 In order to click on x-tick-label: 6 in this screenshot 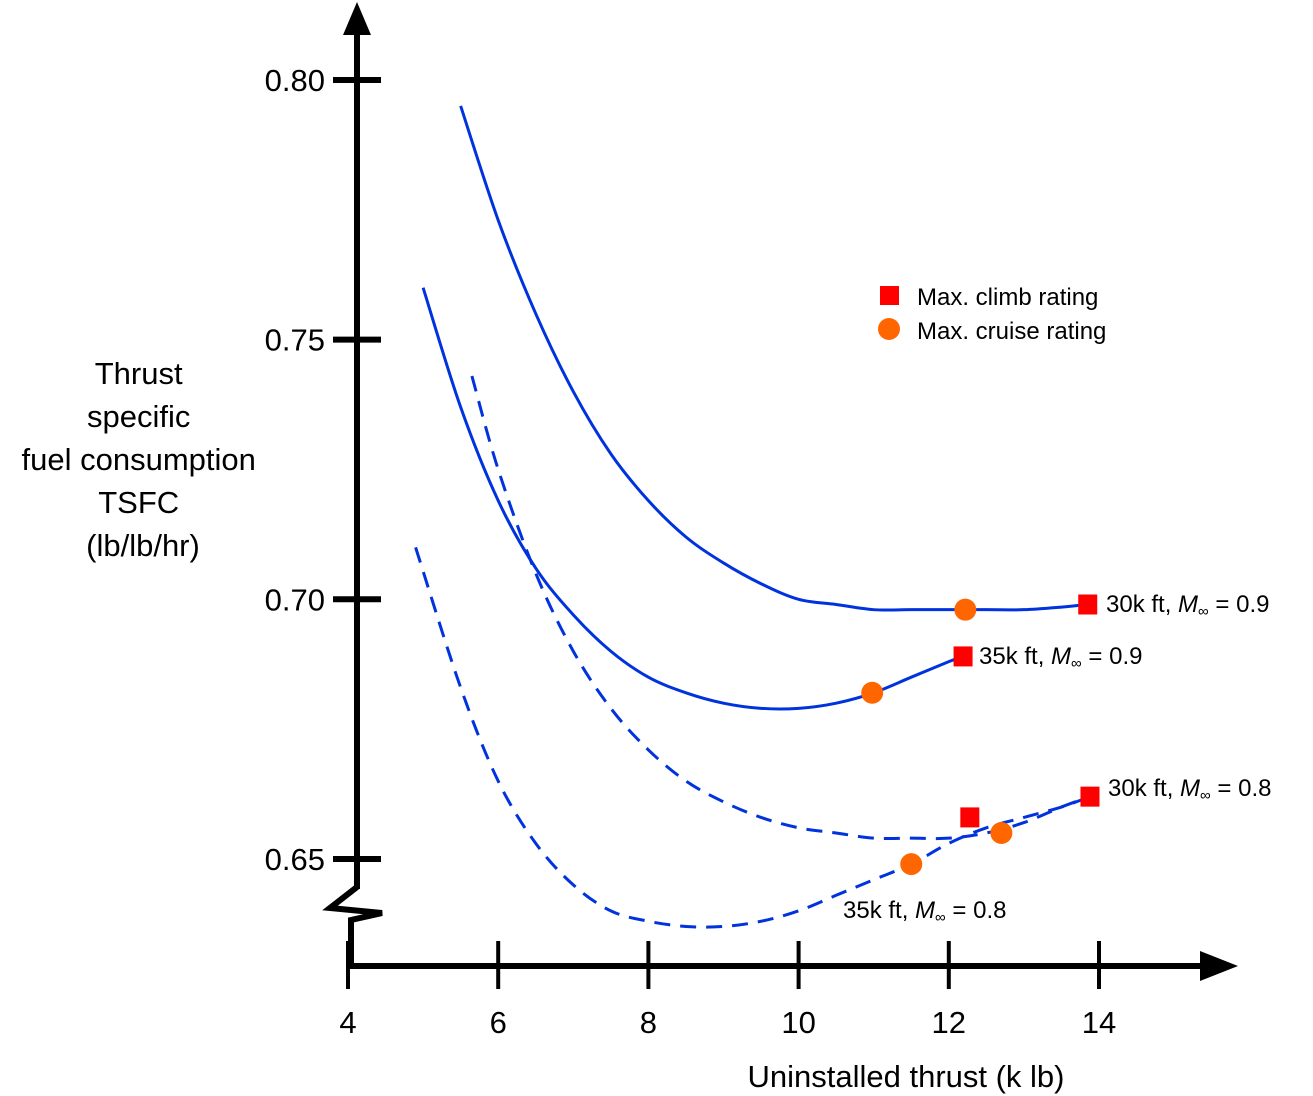, I will do `click(498, 1022)`.